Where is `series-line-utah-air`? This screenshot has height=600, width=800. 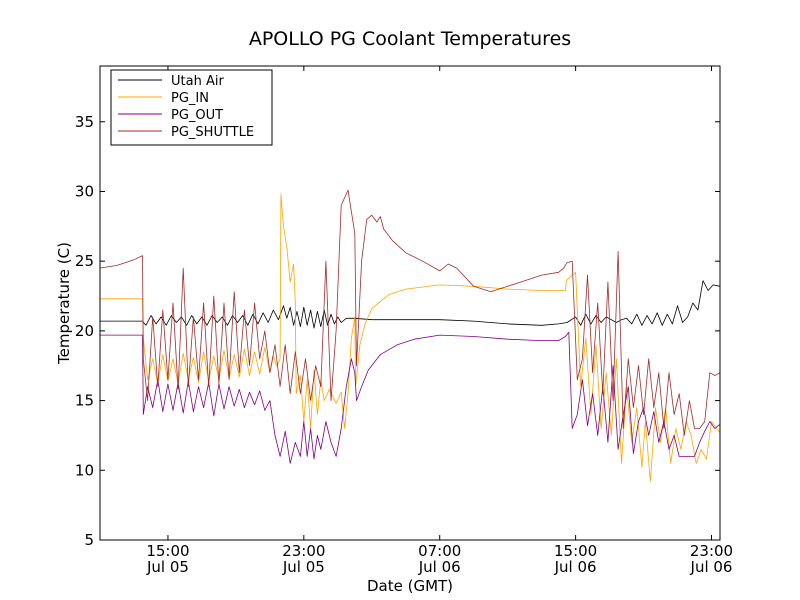 series-line-utah-air is located at coordinates (410, 304).